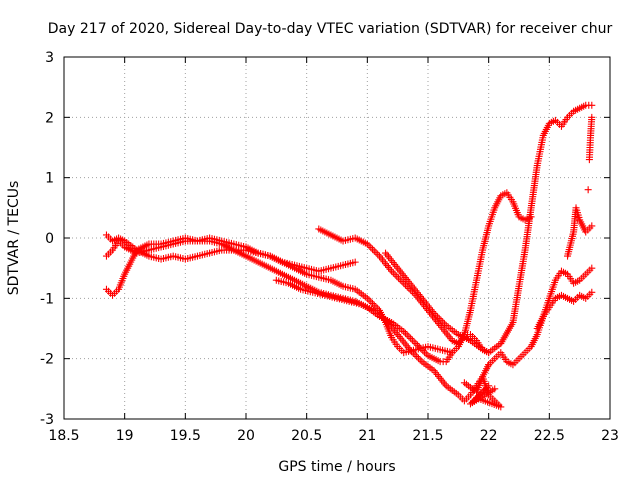 The height and width of the screenshot is (480, 640). What do you see at coordinates (14, 238) in the screenshot?
I see `y-axis-label: SDTVAR / TECUs` at bounding box center [14, 238].